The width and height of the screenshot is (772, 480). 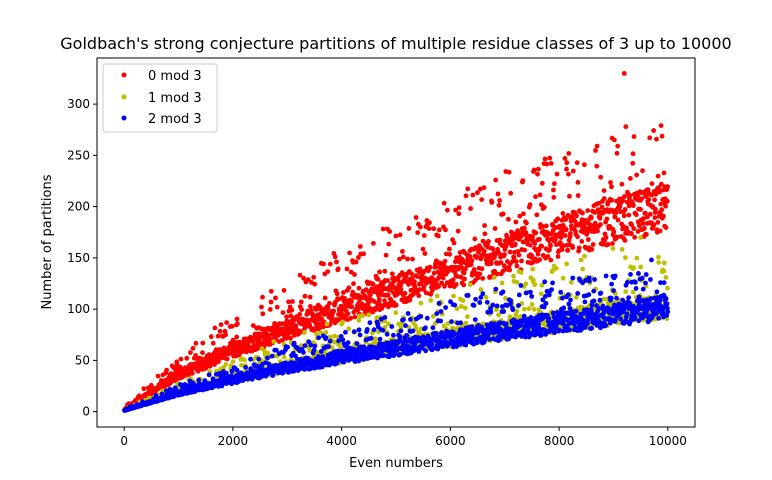 I want to click on data-point-max, so click(x=624, y=73).